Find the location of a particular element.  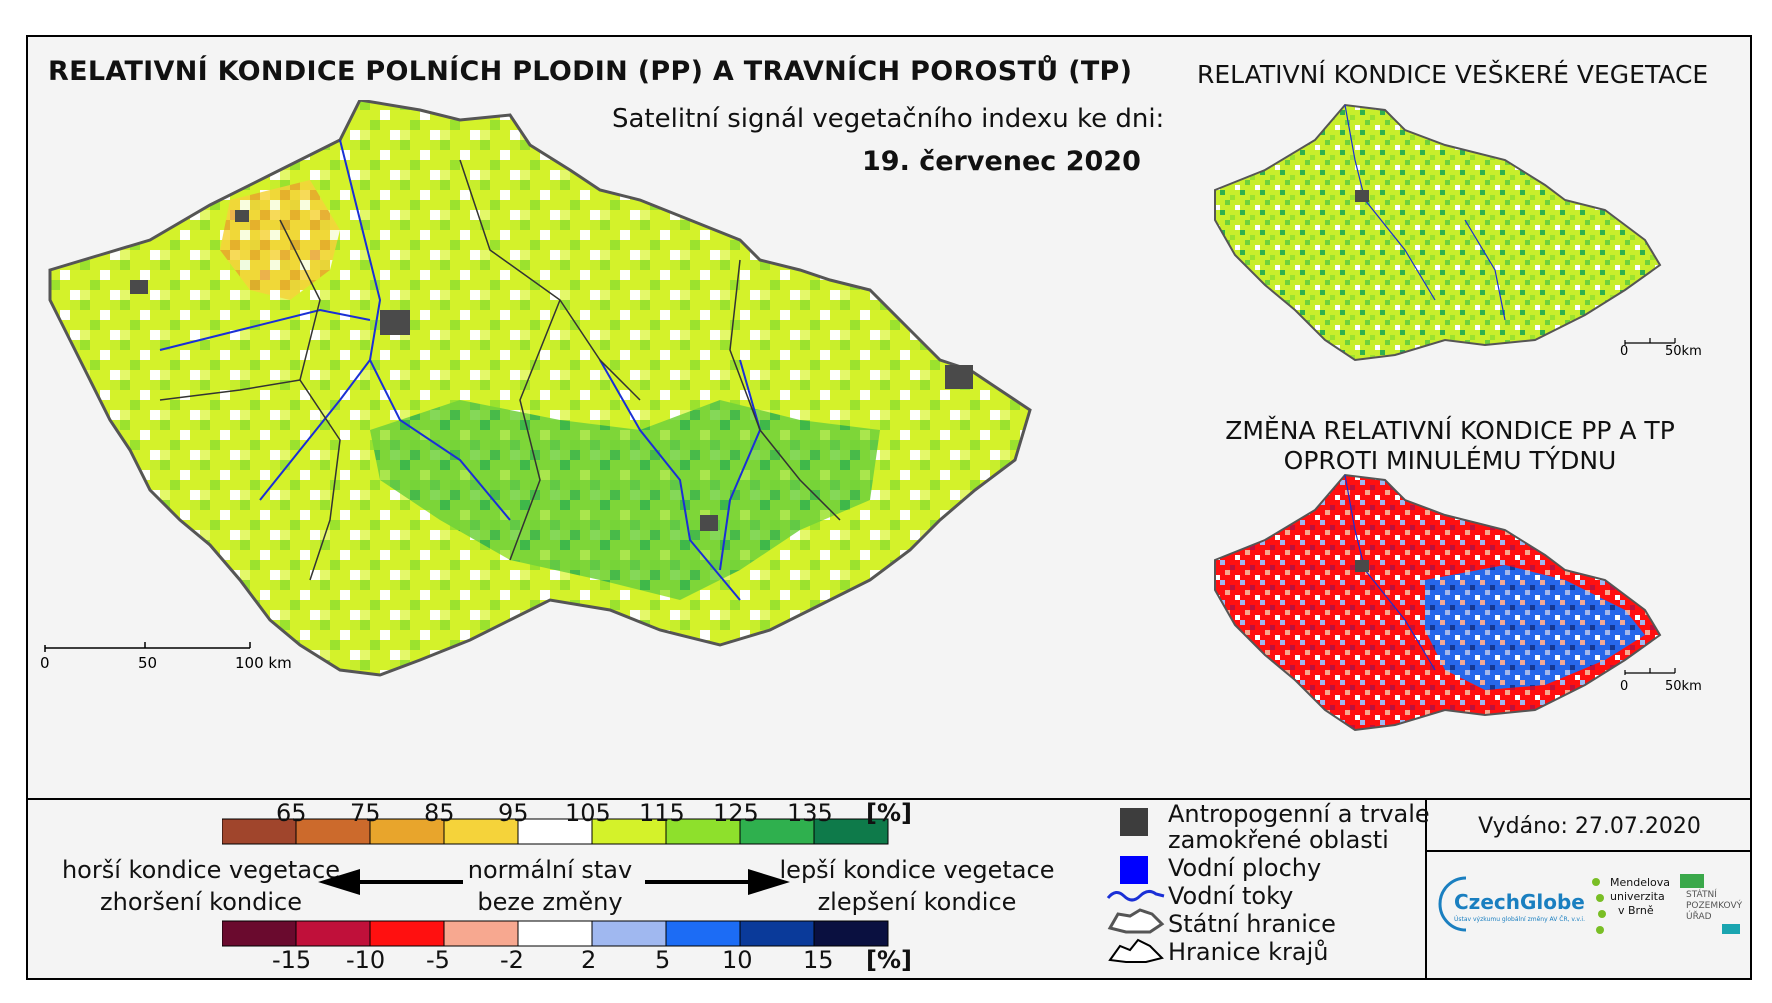

small-scalebar-0-bottom: 0 is located at coordinates (1624, 686).